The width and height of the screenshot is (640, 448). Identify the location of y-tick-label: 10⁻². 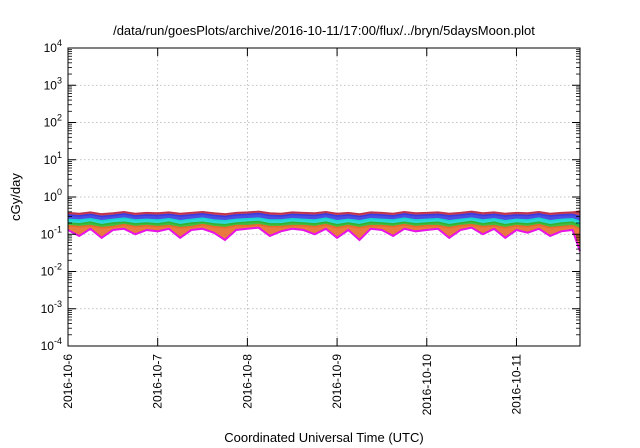
(51, 270).